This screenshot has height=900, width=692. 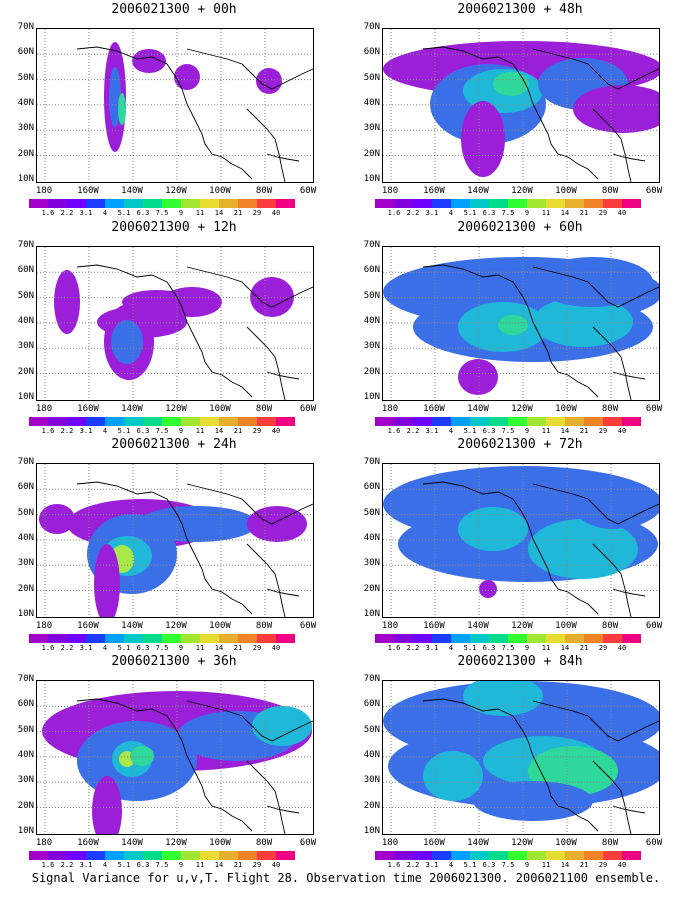 What do you see at coordinates (527, 213) in the screenshot?
I see `colorbar-label: 9` at bounding box center [527, 213].